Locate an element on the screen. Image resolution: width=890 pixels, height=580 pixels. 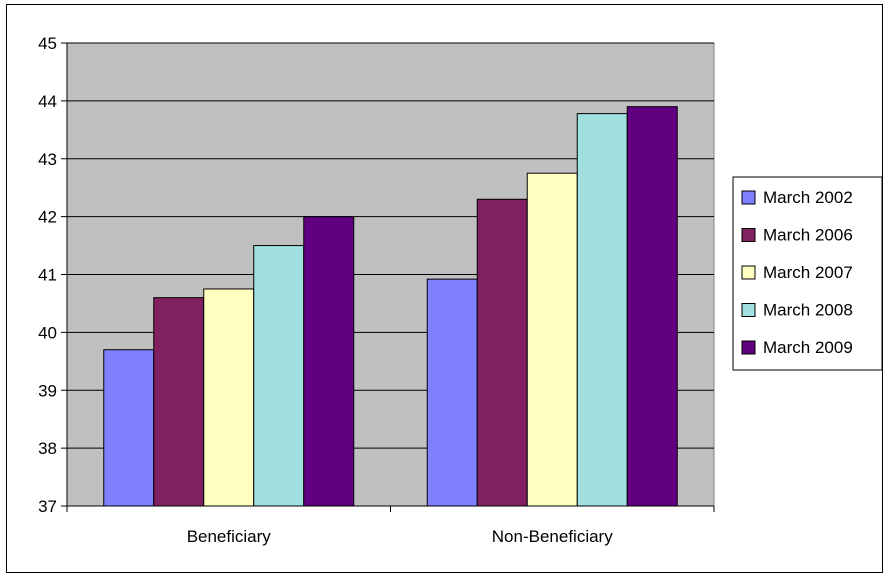
y-tick-label: 39 is located at coordinates (47, 390).